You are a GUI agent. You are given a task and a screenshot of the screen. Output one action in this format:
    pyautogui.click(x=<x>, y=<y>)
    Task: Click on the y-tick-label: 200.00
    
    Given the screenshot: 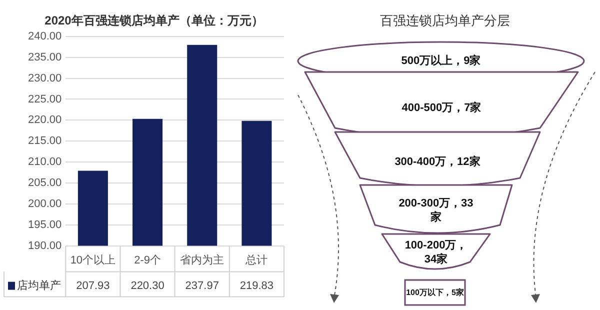 What is the action you would take?
    pyautogui.click(x=45, y=204)
    